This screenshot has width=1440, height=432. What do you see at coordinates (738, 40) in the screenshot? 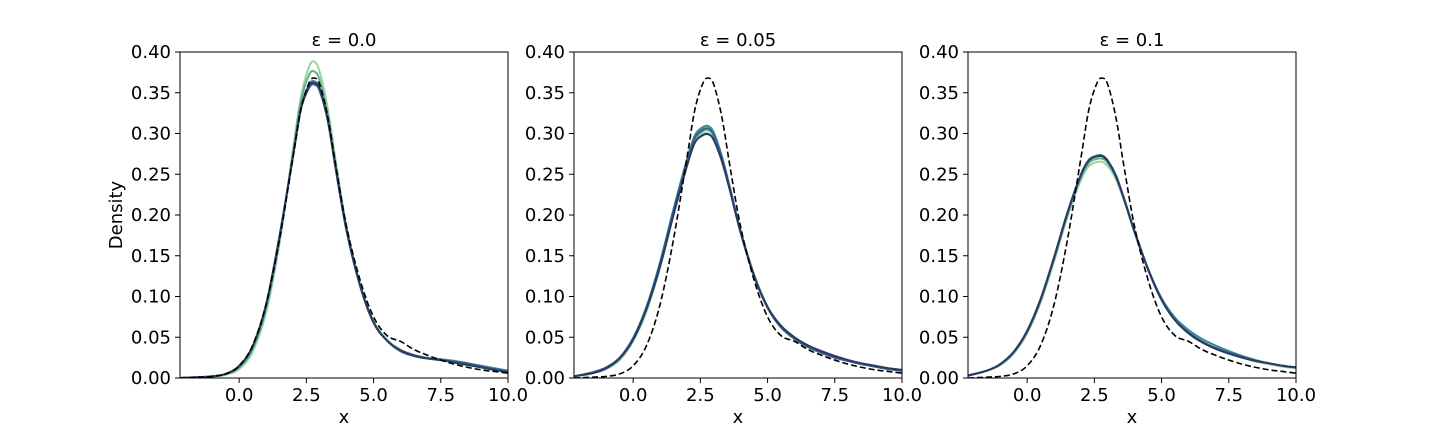
I see `panel-title: ε = 0.05` at bounding box center [738, 40].